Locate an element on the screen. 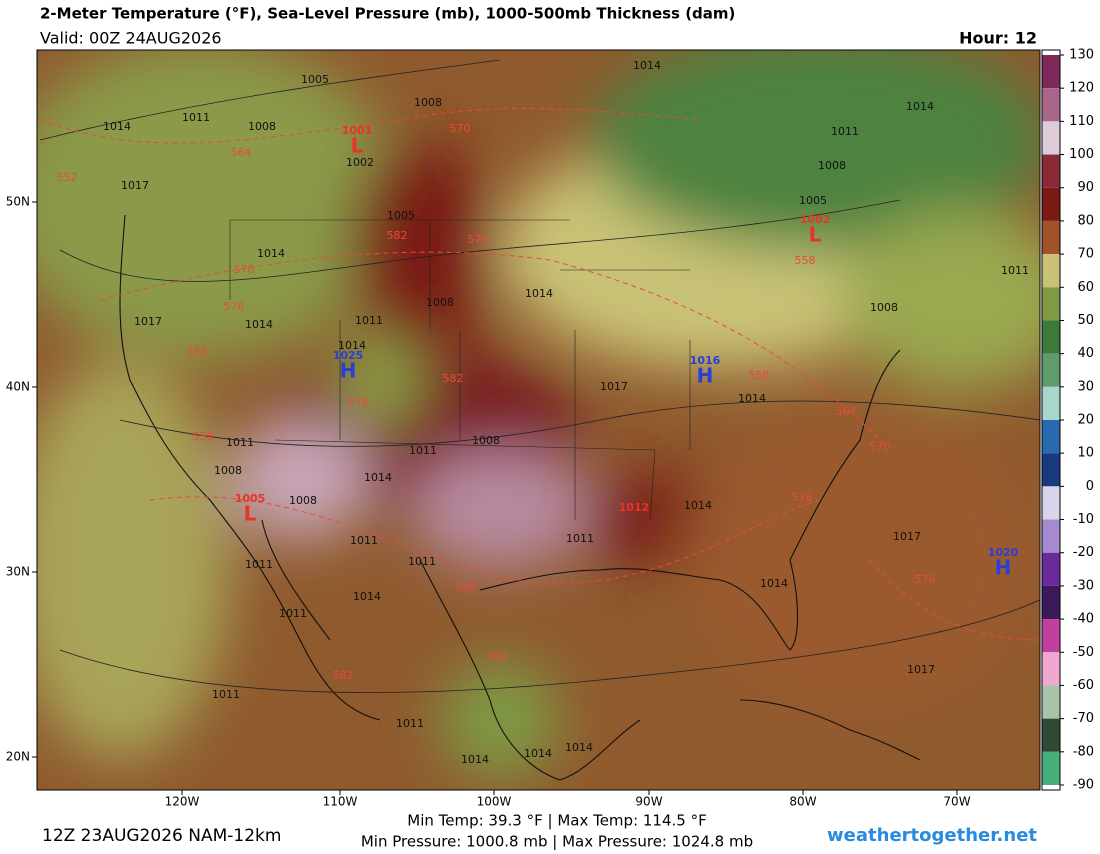 The height and width of the screenshot is (854, 1100). colorbar-tick-label: -30 is located at coordinates (1083, 585).